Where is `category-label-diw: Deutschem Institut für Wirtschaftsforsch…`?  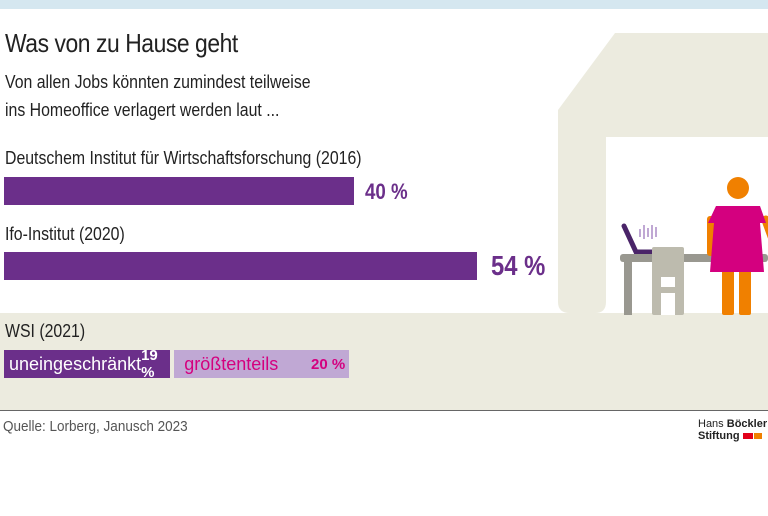
category-label-diw: Deutschem Institut für Wirtschaftsforsch… is located at coordinates (183, 158).